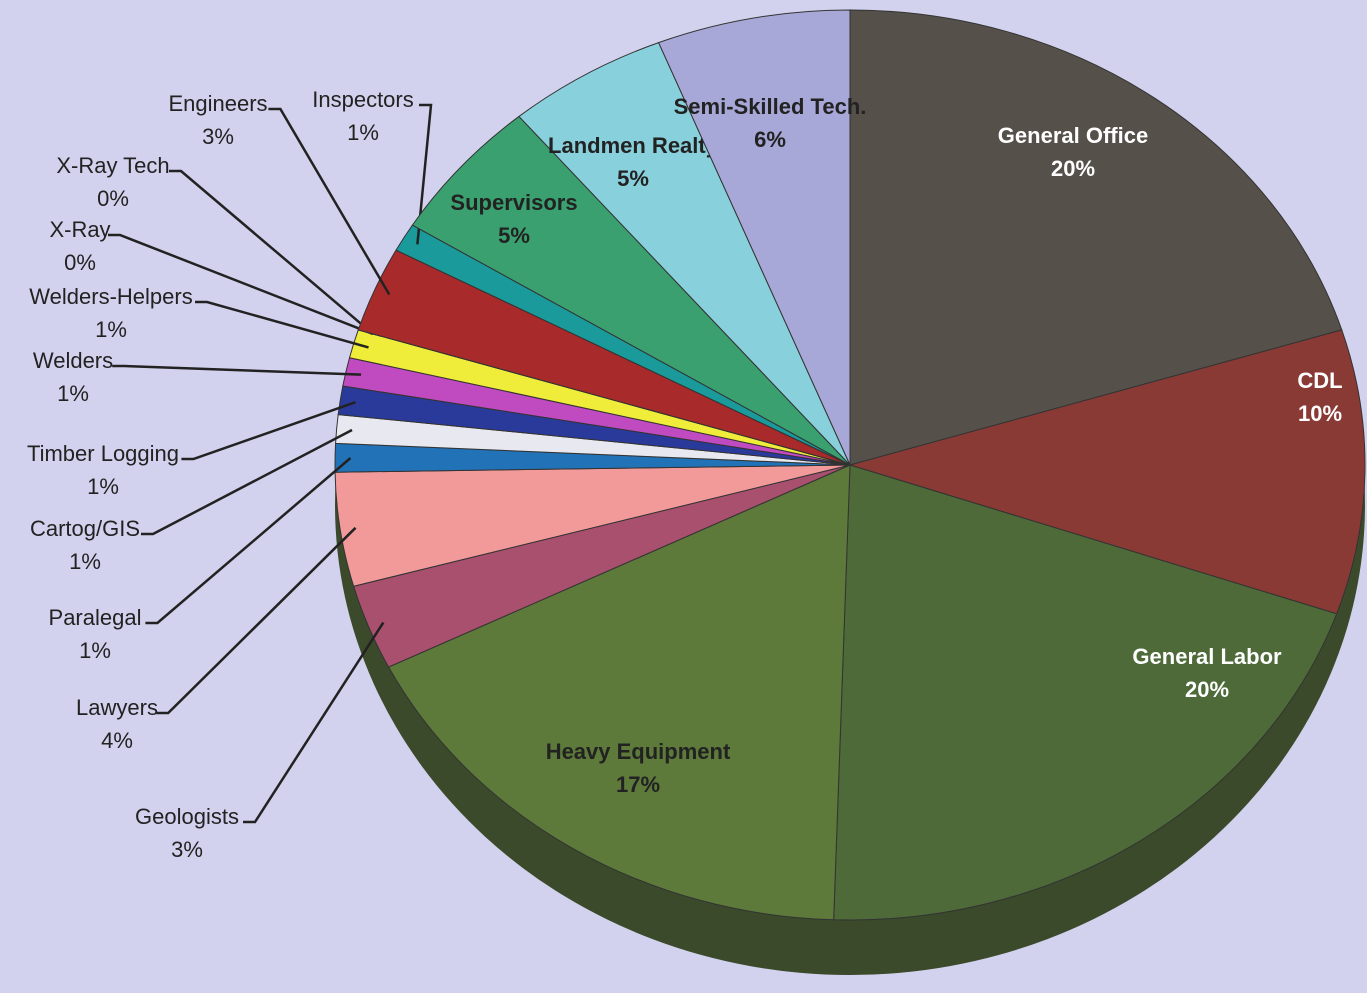  I want to click on slice-label: Timber Logging, so click(103, 453).